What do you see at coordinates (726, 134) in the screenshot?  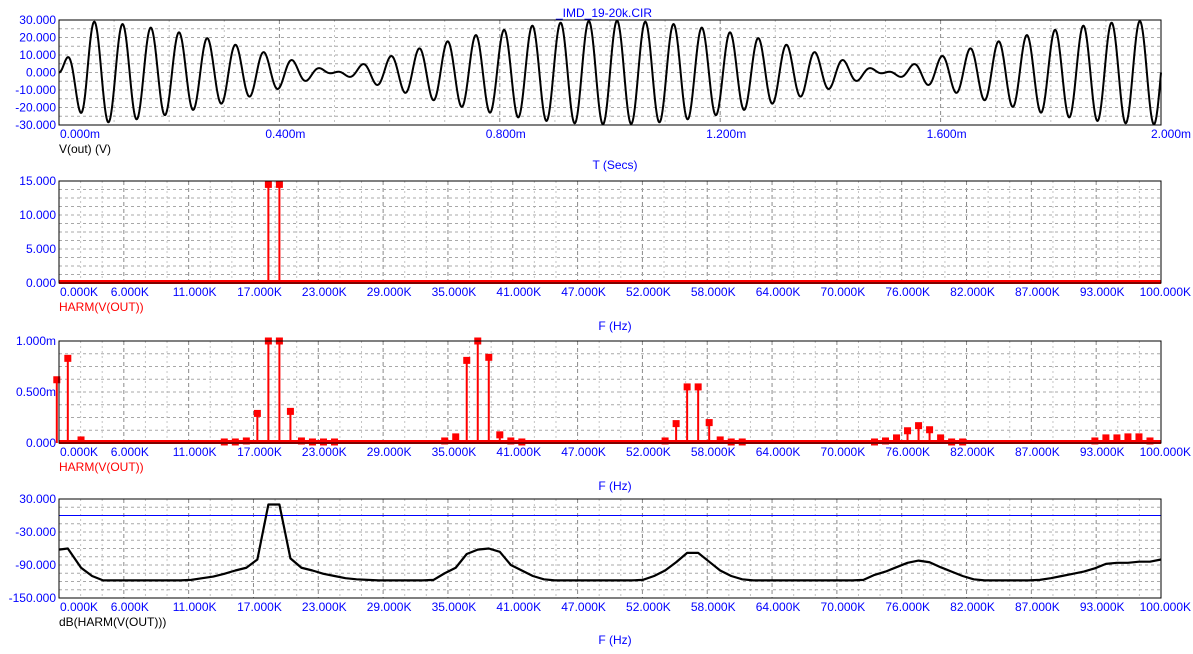 I see `x-tick-label: 1.200m` at bounding box center [726, 134].